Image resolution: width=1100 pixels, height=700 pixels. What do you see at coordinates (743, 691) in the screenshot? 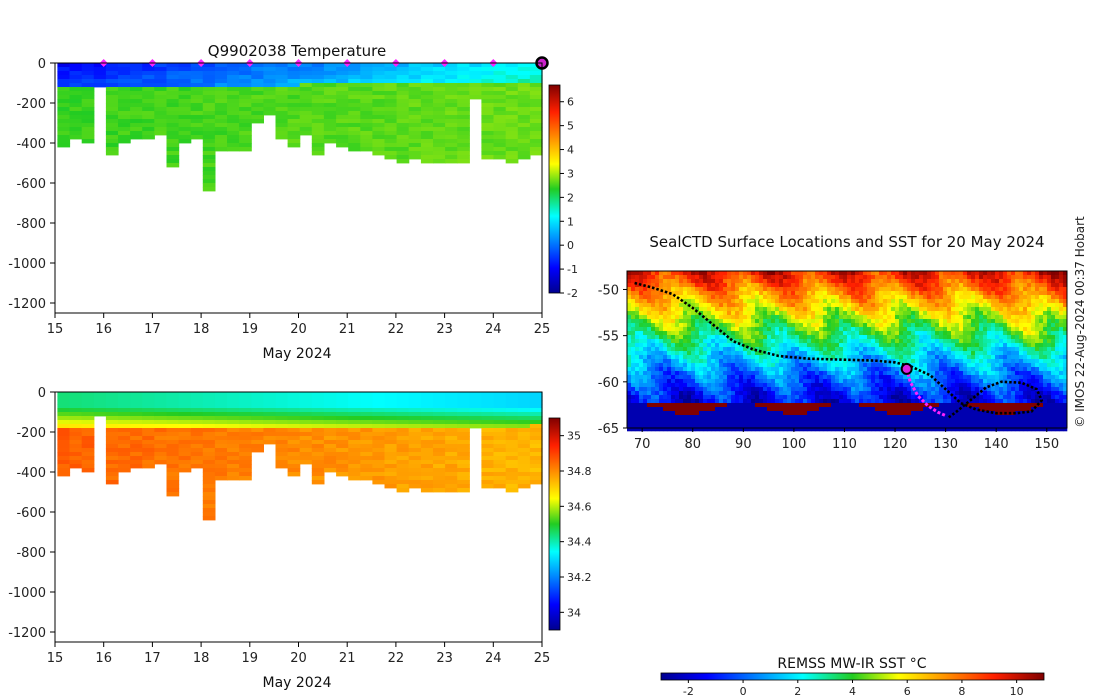
I see `sst-colorbar-tick-label: 0` at bounding box center [743, 691].